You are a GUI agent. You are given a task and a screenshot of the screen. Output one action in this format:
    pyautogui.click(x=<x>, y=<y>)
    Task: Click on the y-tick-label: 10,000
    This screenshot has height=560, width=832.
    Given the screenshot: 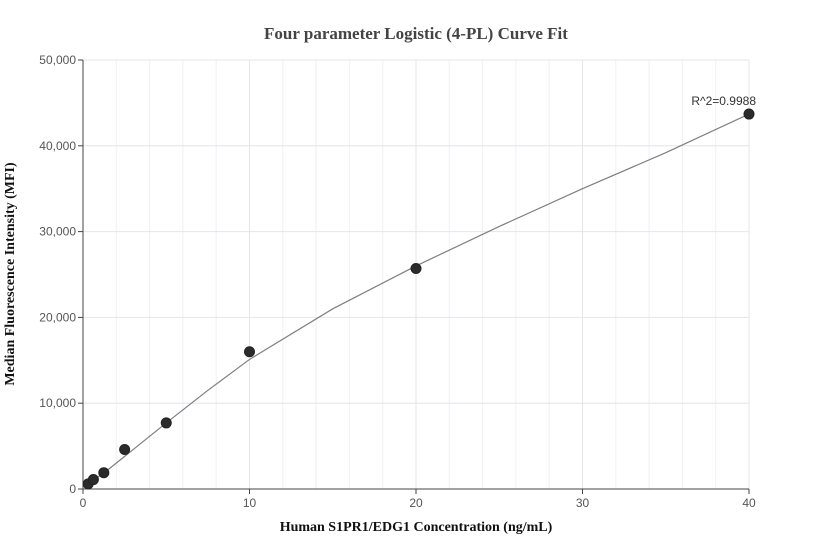 What is the action you would take?
    pyautogui.click(x=57, y=403)
    